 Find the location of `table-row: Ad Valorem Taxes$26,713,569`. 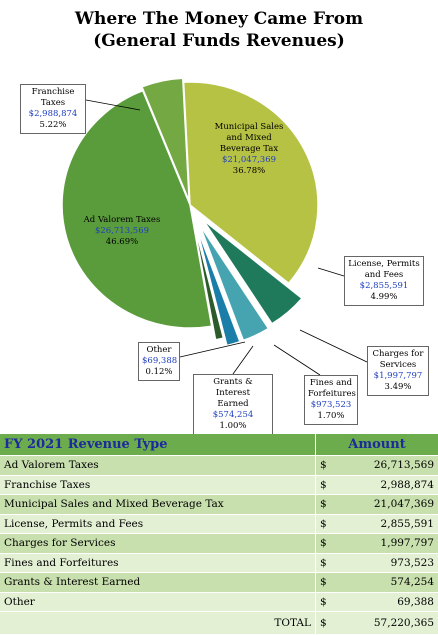

table-row: Ad Valorem Taxes$26,713,569 is located at coordinates (219, 466).